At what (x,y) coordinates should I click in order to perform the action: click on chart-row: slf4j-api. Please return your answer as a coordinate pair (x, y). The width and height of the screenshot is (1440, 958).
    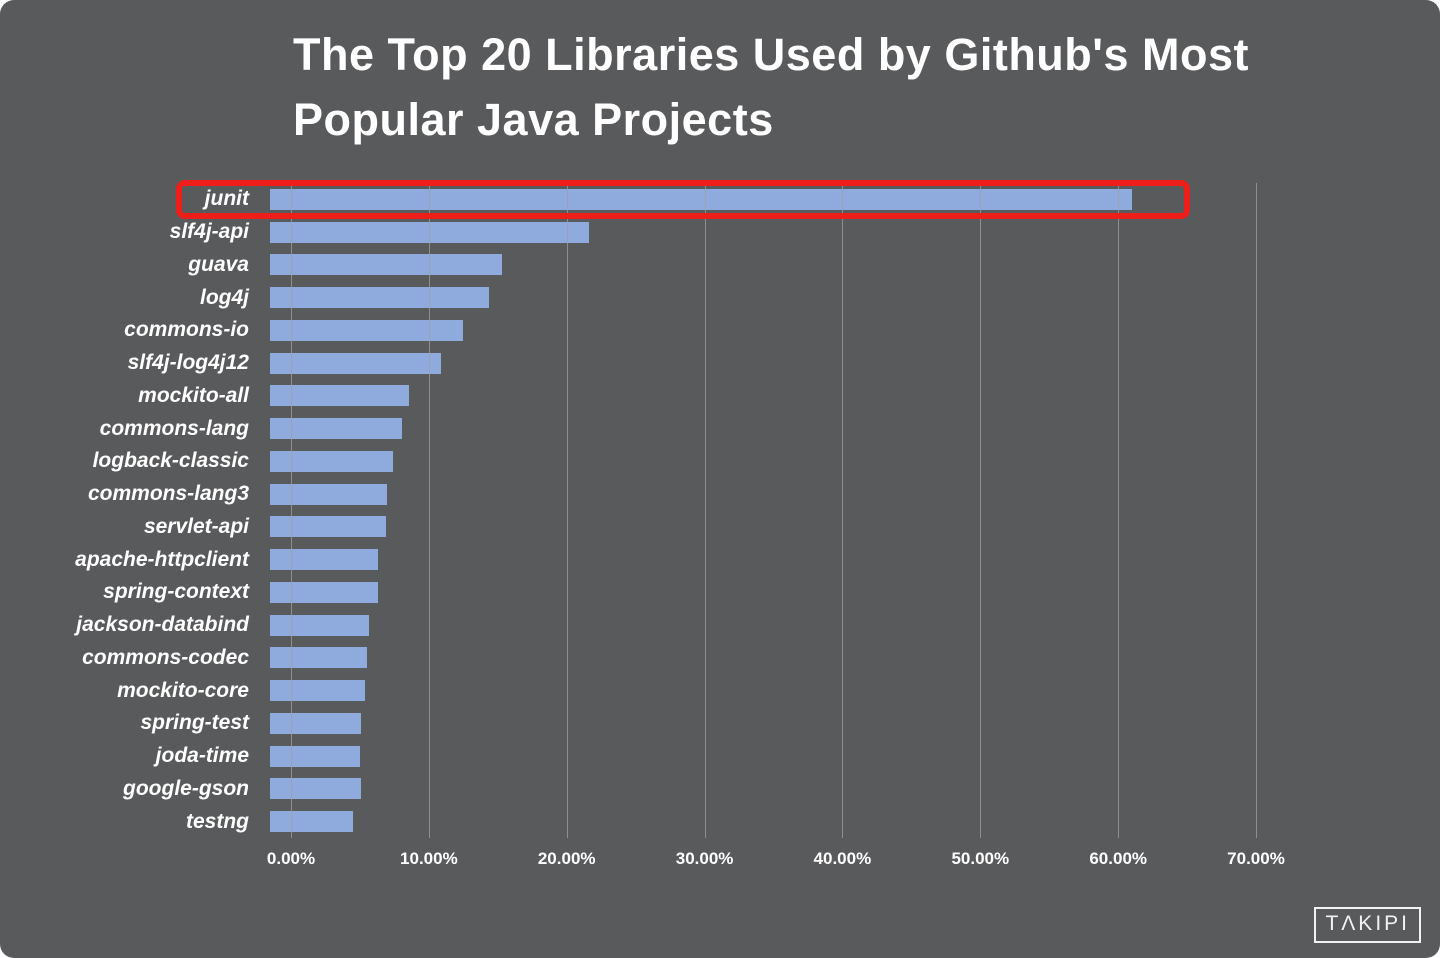
    Looking at the image, I should click on (720, 232).